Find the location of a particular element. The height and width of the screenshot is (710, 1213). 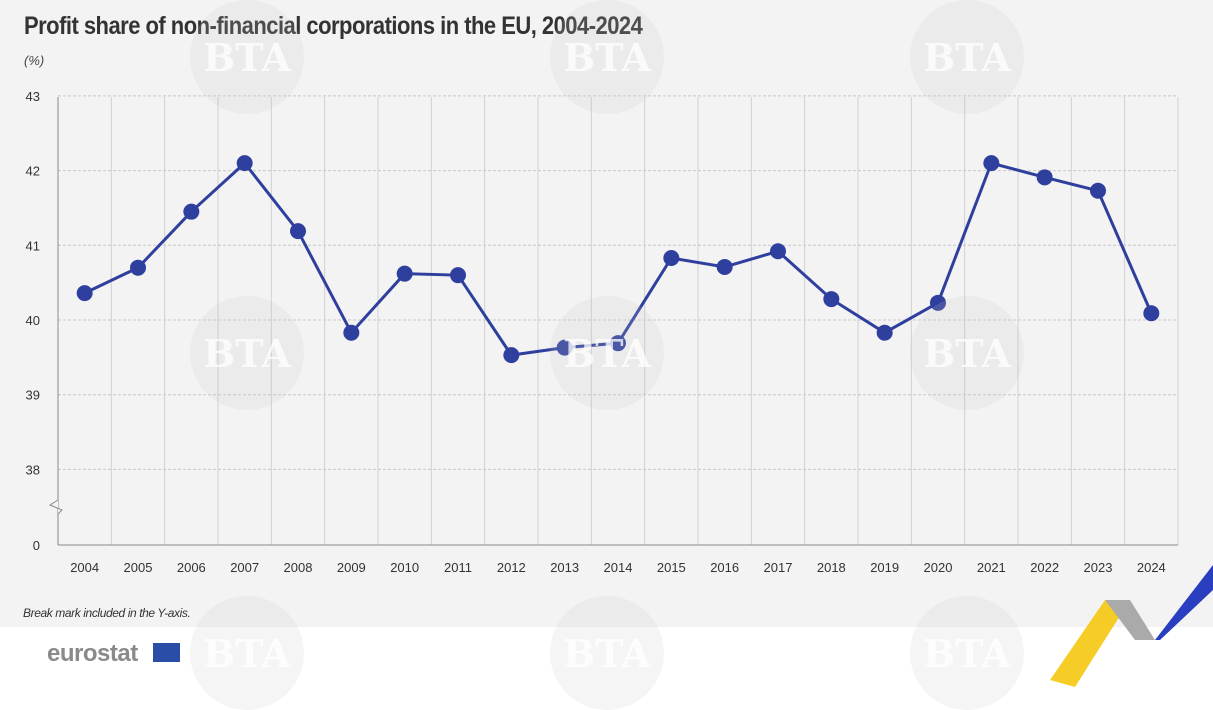

x-tick-label: 2005 is located at coordinates (138, 567).